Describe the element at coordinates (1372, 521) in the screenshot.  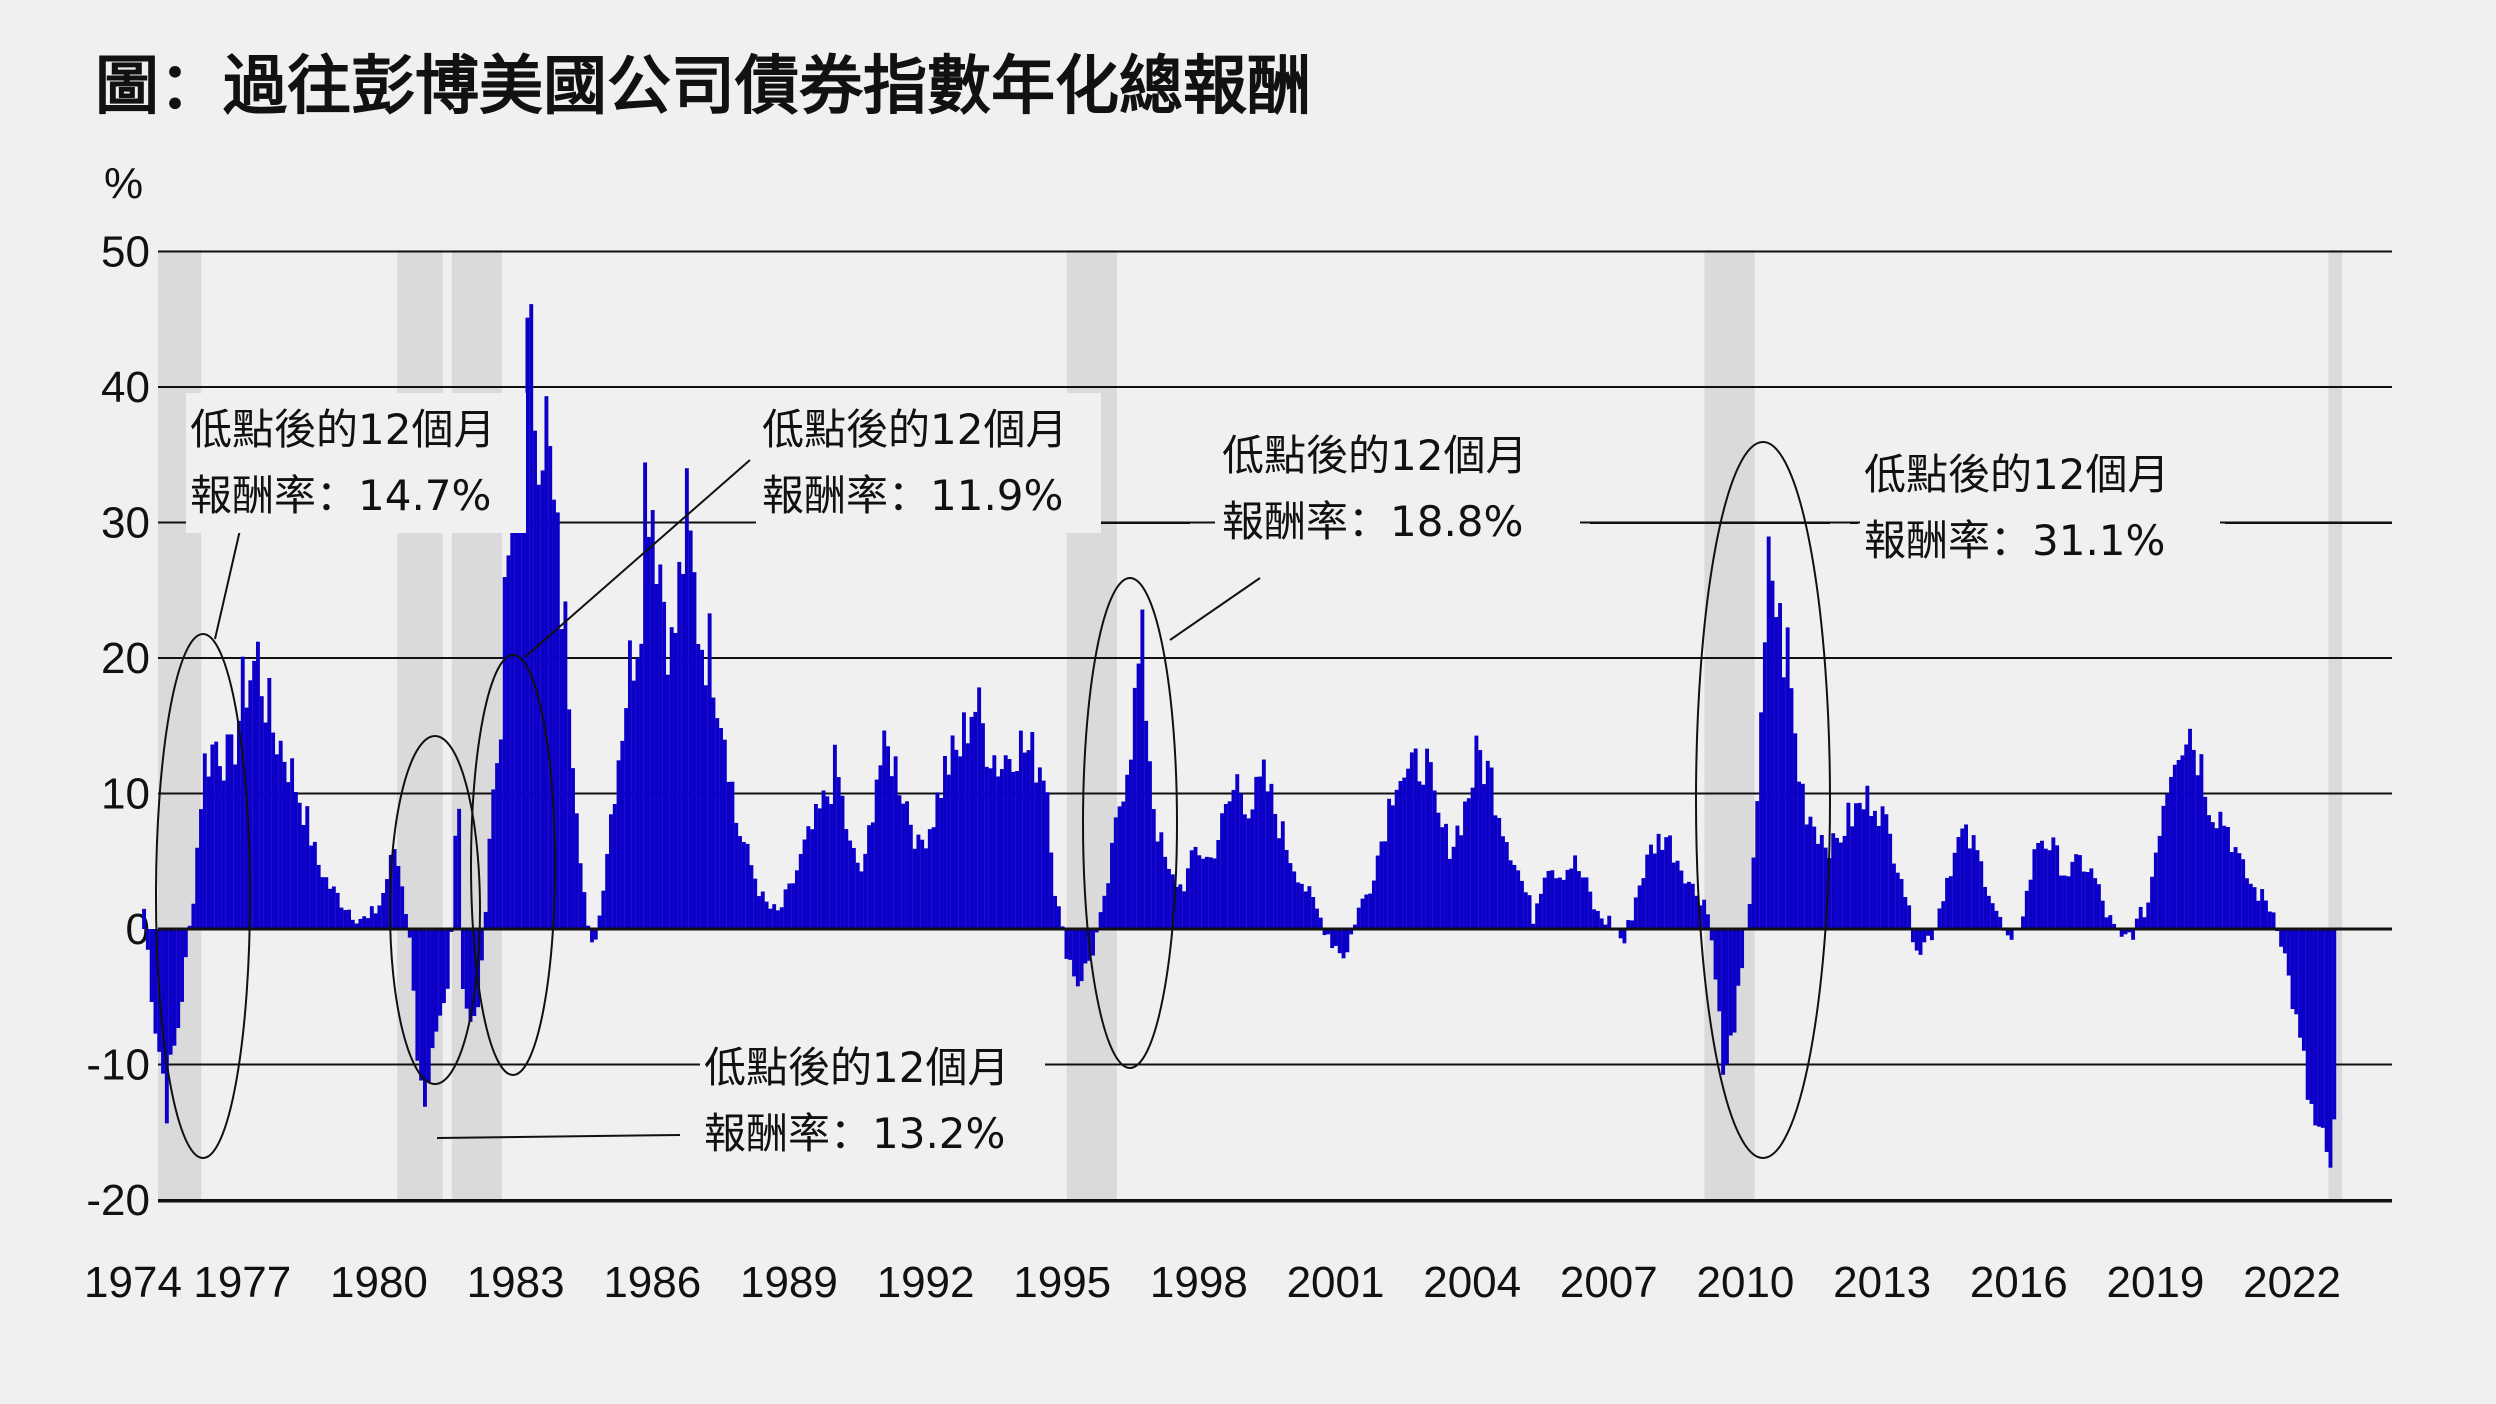
I see `annotation-4-line2: 報酬率：18.8%` at that location.